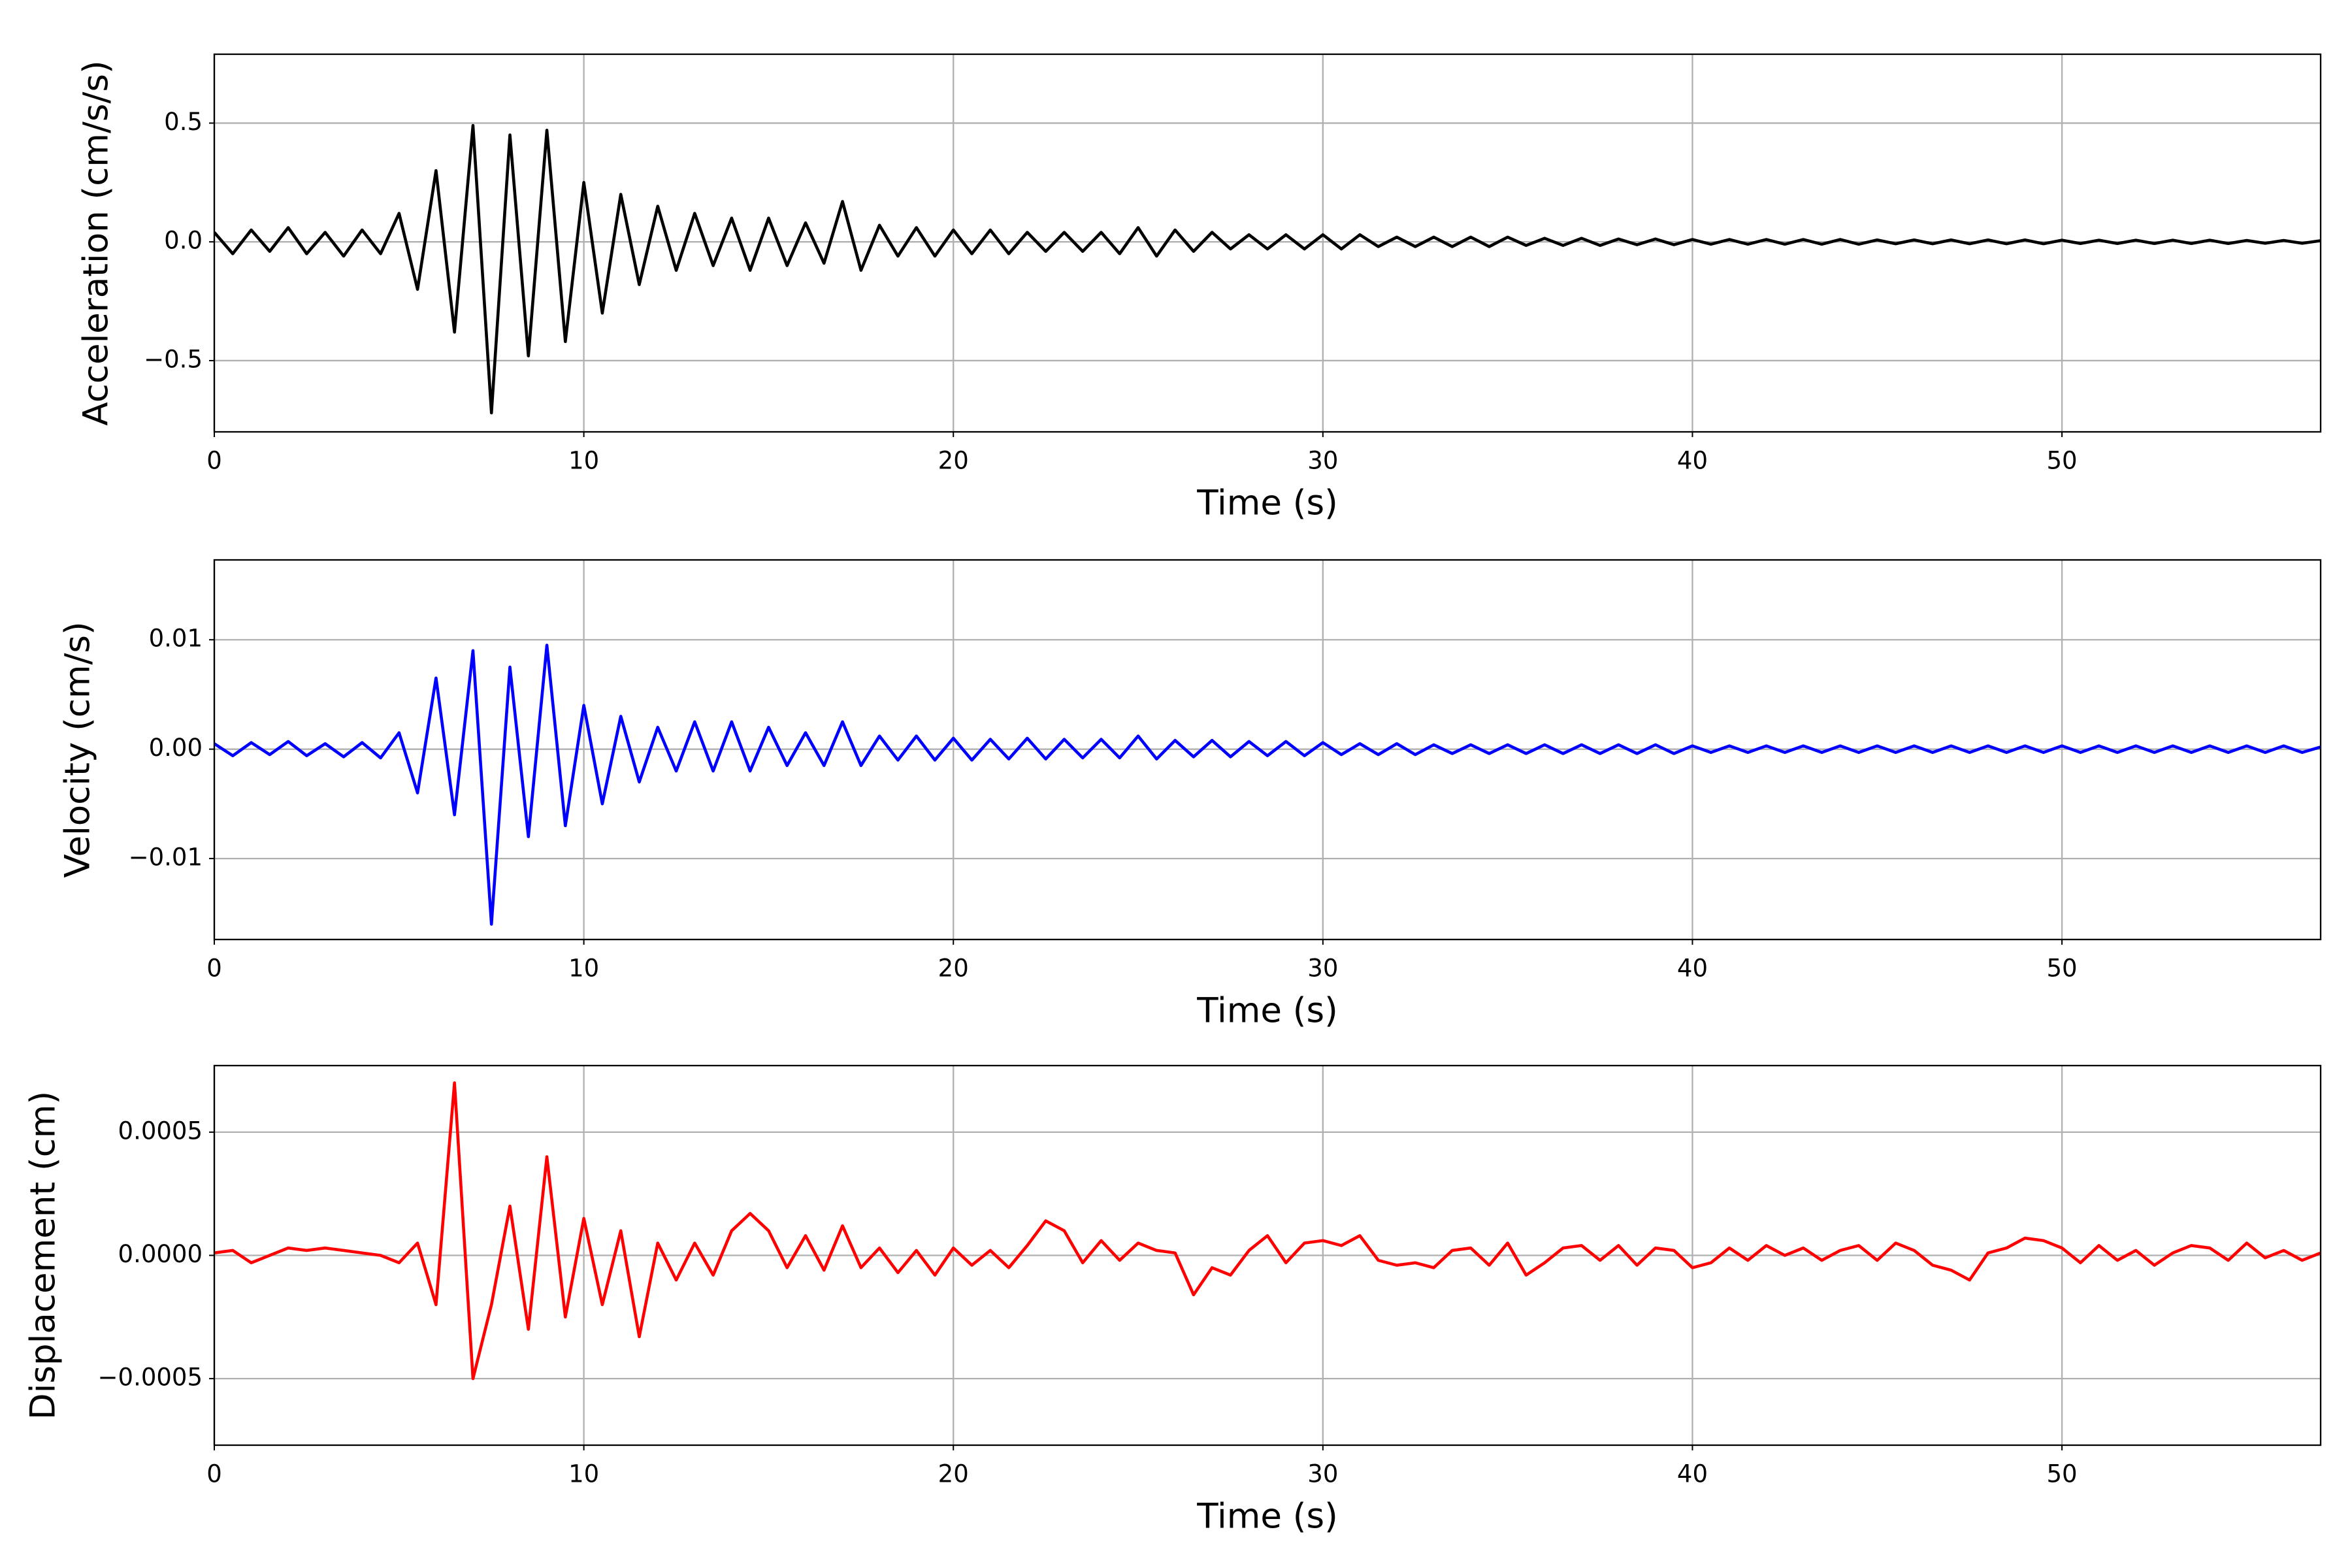 This screenshot has height=1568, width=2352. What do you see at coordinates (96, 242) in the screenshot?
I see `y-axis-label: Acceleration (cm/s/s)` at bounding box center [96, 242].